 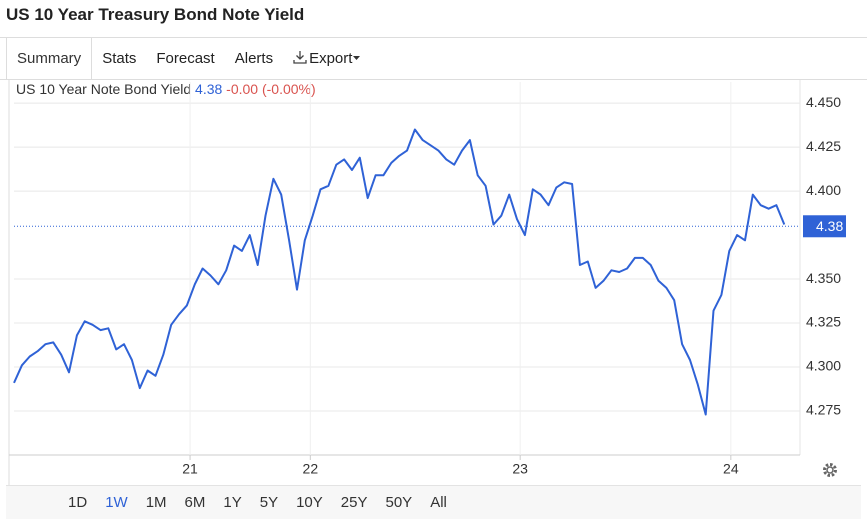 What do you see at coordinates (731, 469) in the screenshot?
I see `x-tick-label: 24` at bounding box center [731, 469].